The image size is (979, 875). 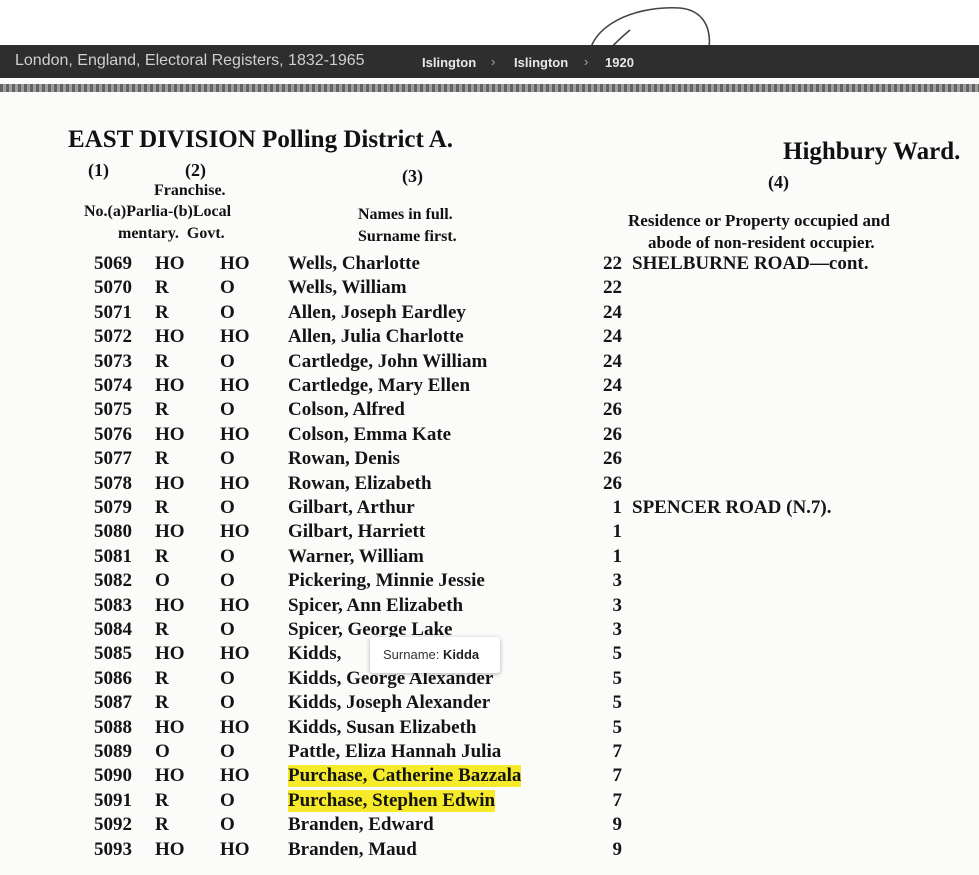 What do you see at coordinates (619, 62) in the screenshot?
I see `breadcrumb: 1920` at bounding box center [619, 62].